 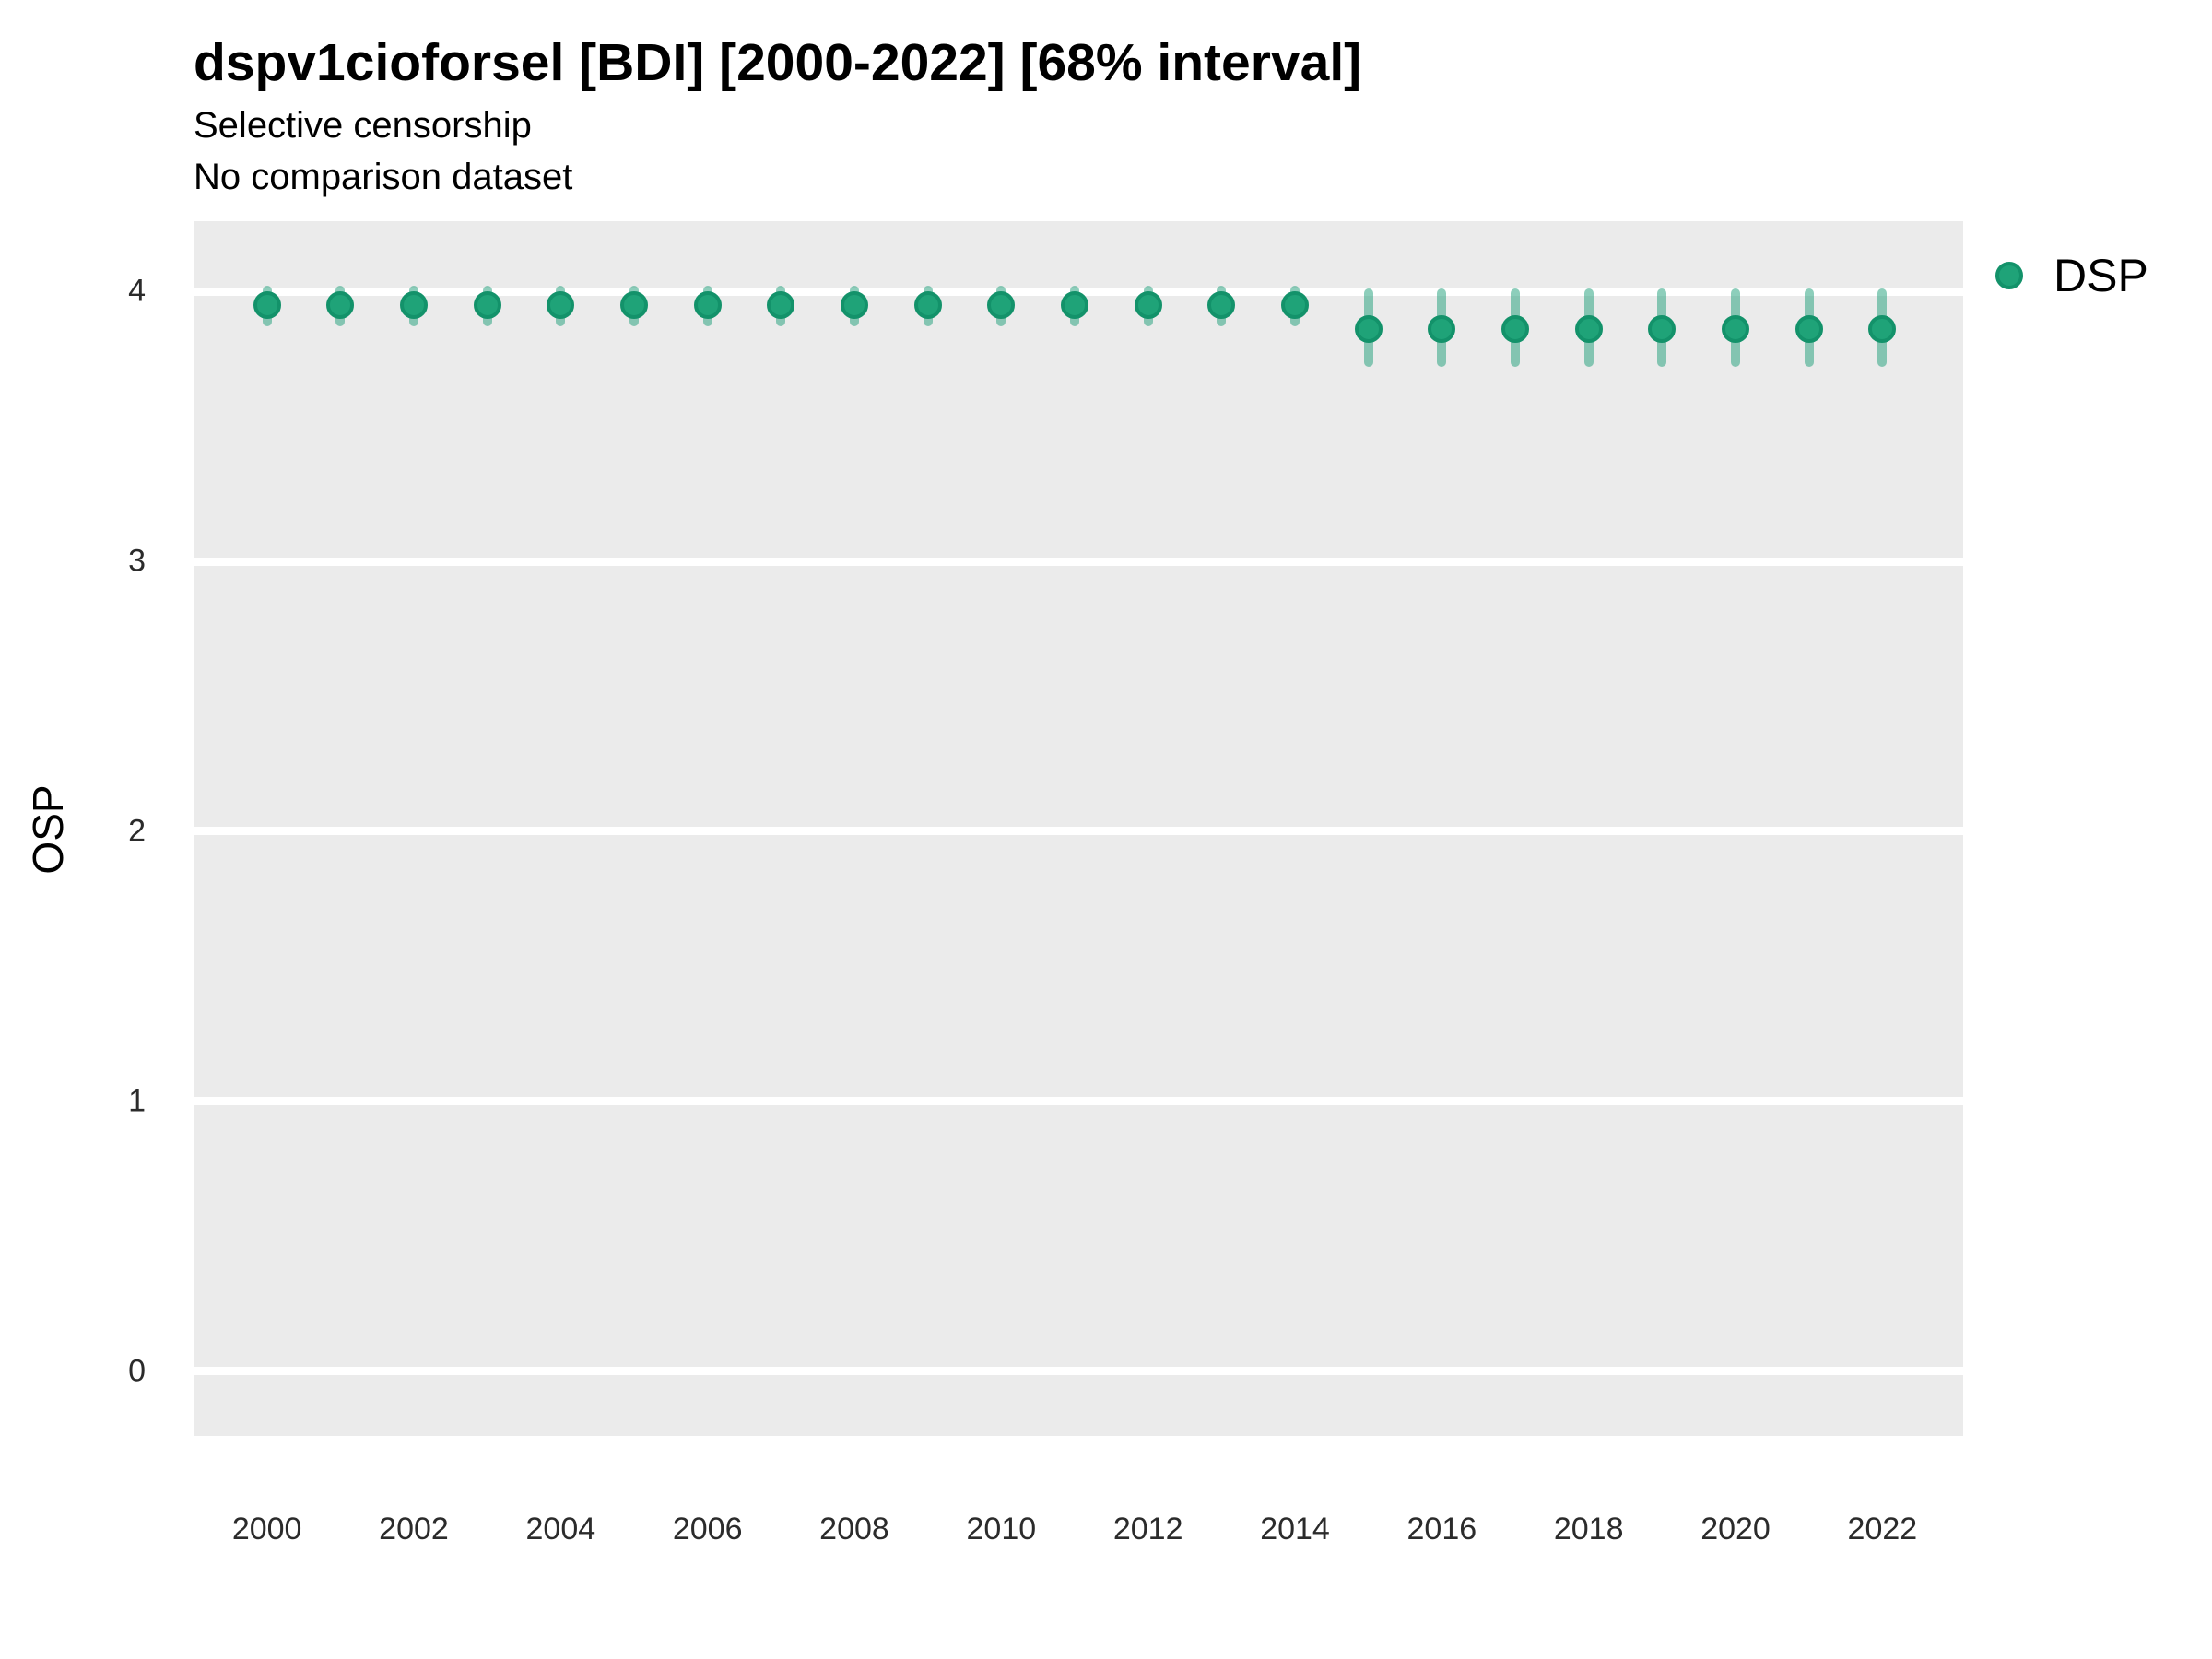 I want to click on x-tick-label: 2012, so click(x=1147, y=1529).